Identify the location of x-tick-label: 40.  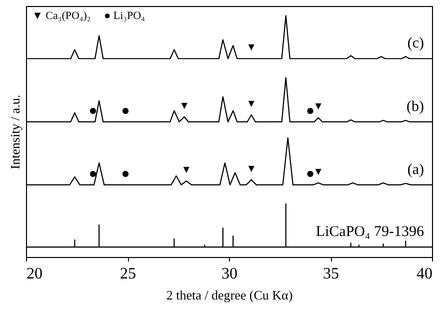
(424, 274).